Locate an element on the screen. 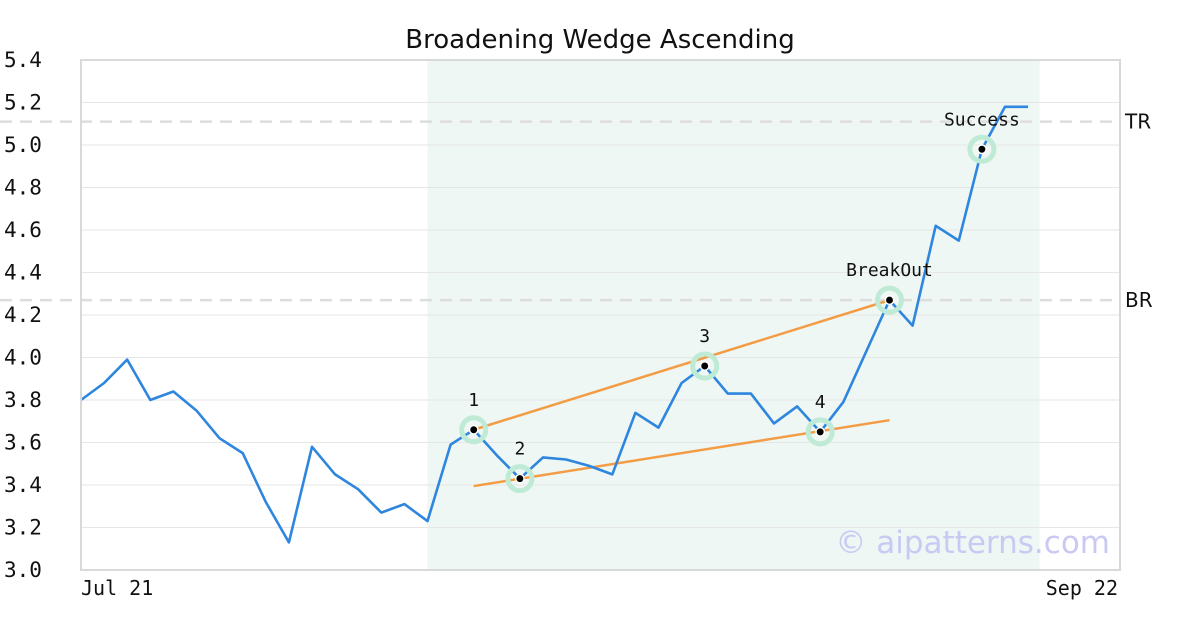 The image size is (1200, 630). point-label-breakout: BreakOut is located at coordinates (889, 270).